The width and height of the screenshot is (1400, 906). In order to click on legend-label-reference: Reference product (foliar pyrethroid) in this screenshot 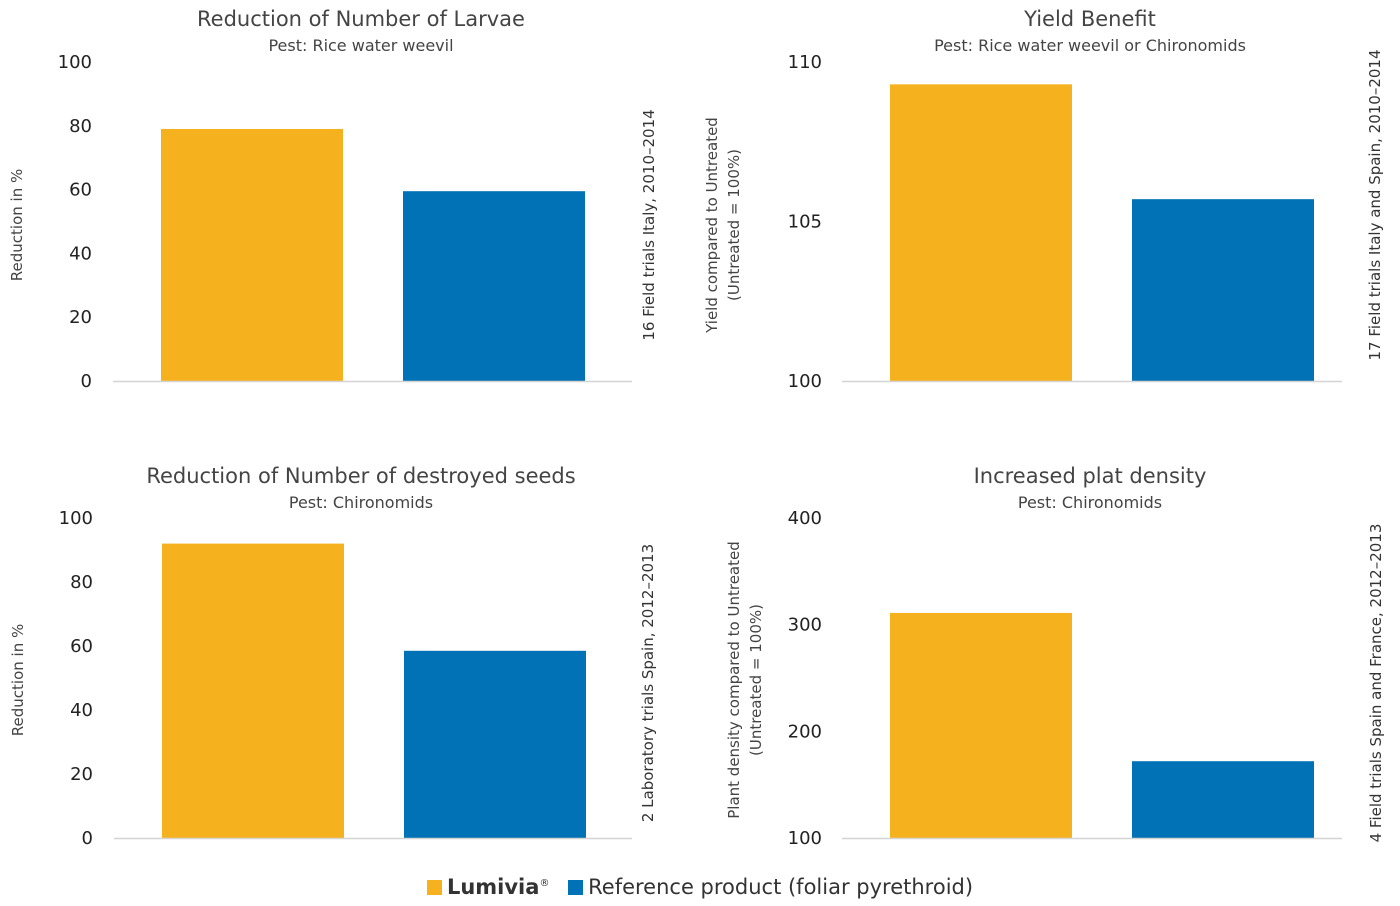, I will do `click(781, 887)`.